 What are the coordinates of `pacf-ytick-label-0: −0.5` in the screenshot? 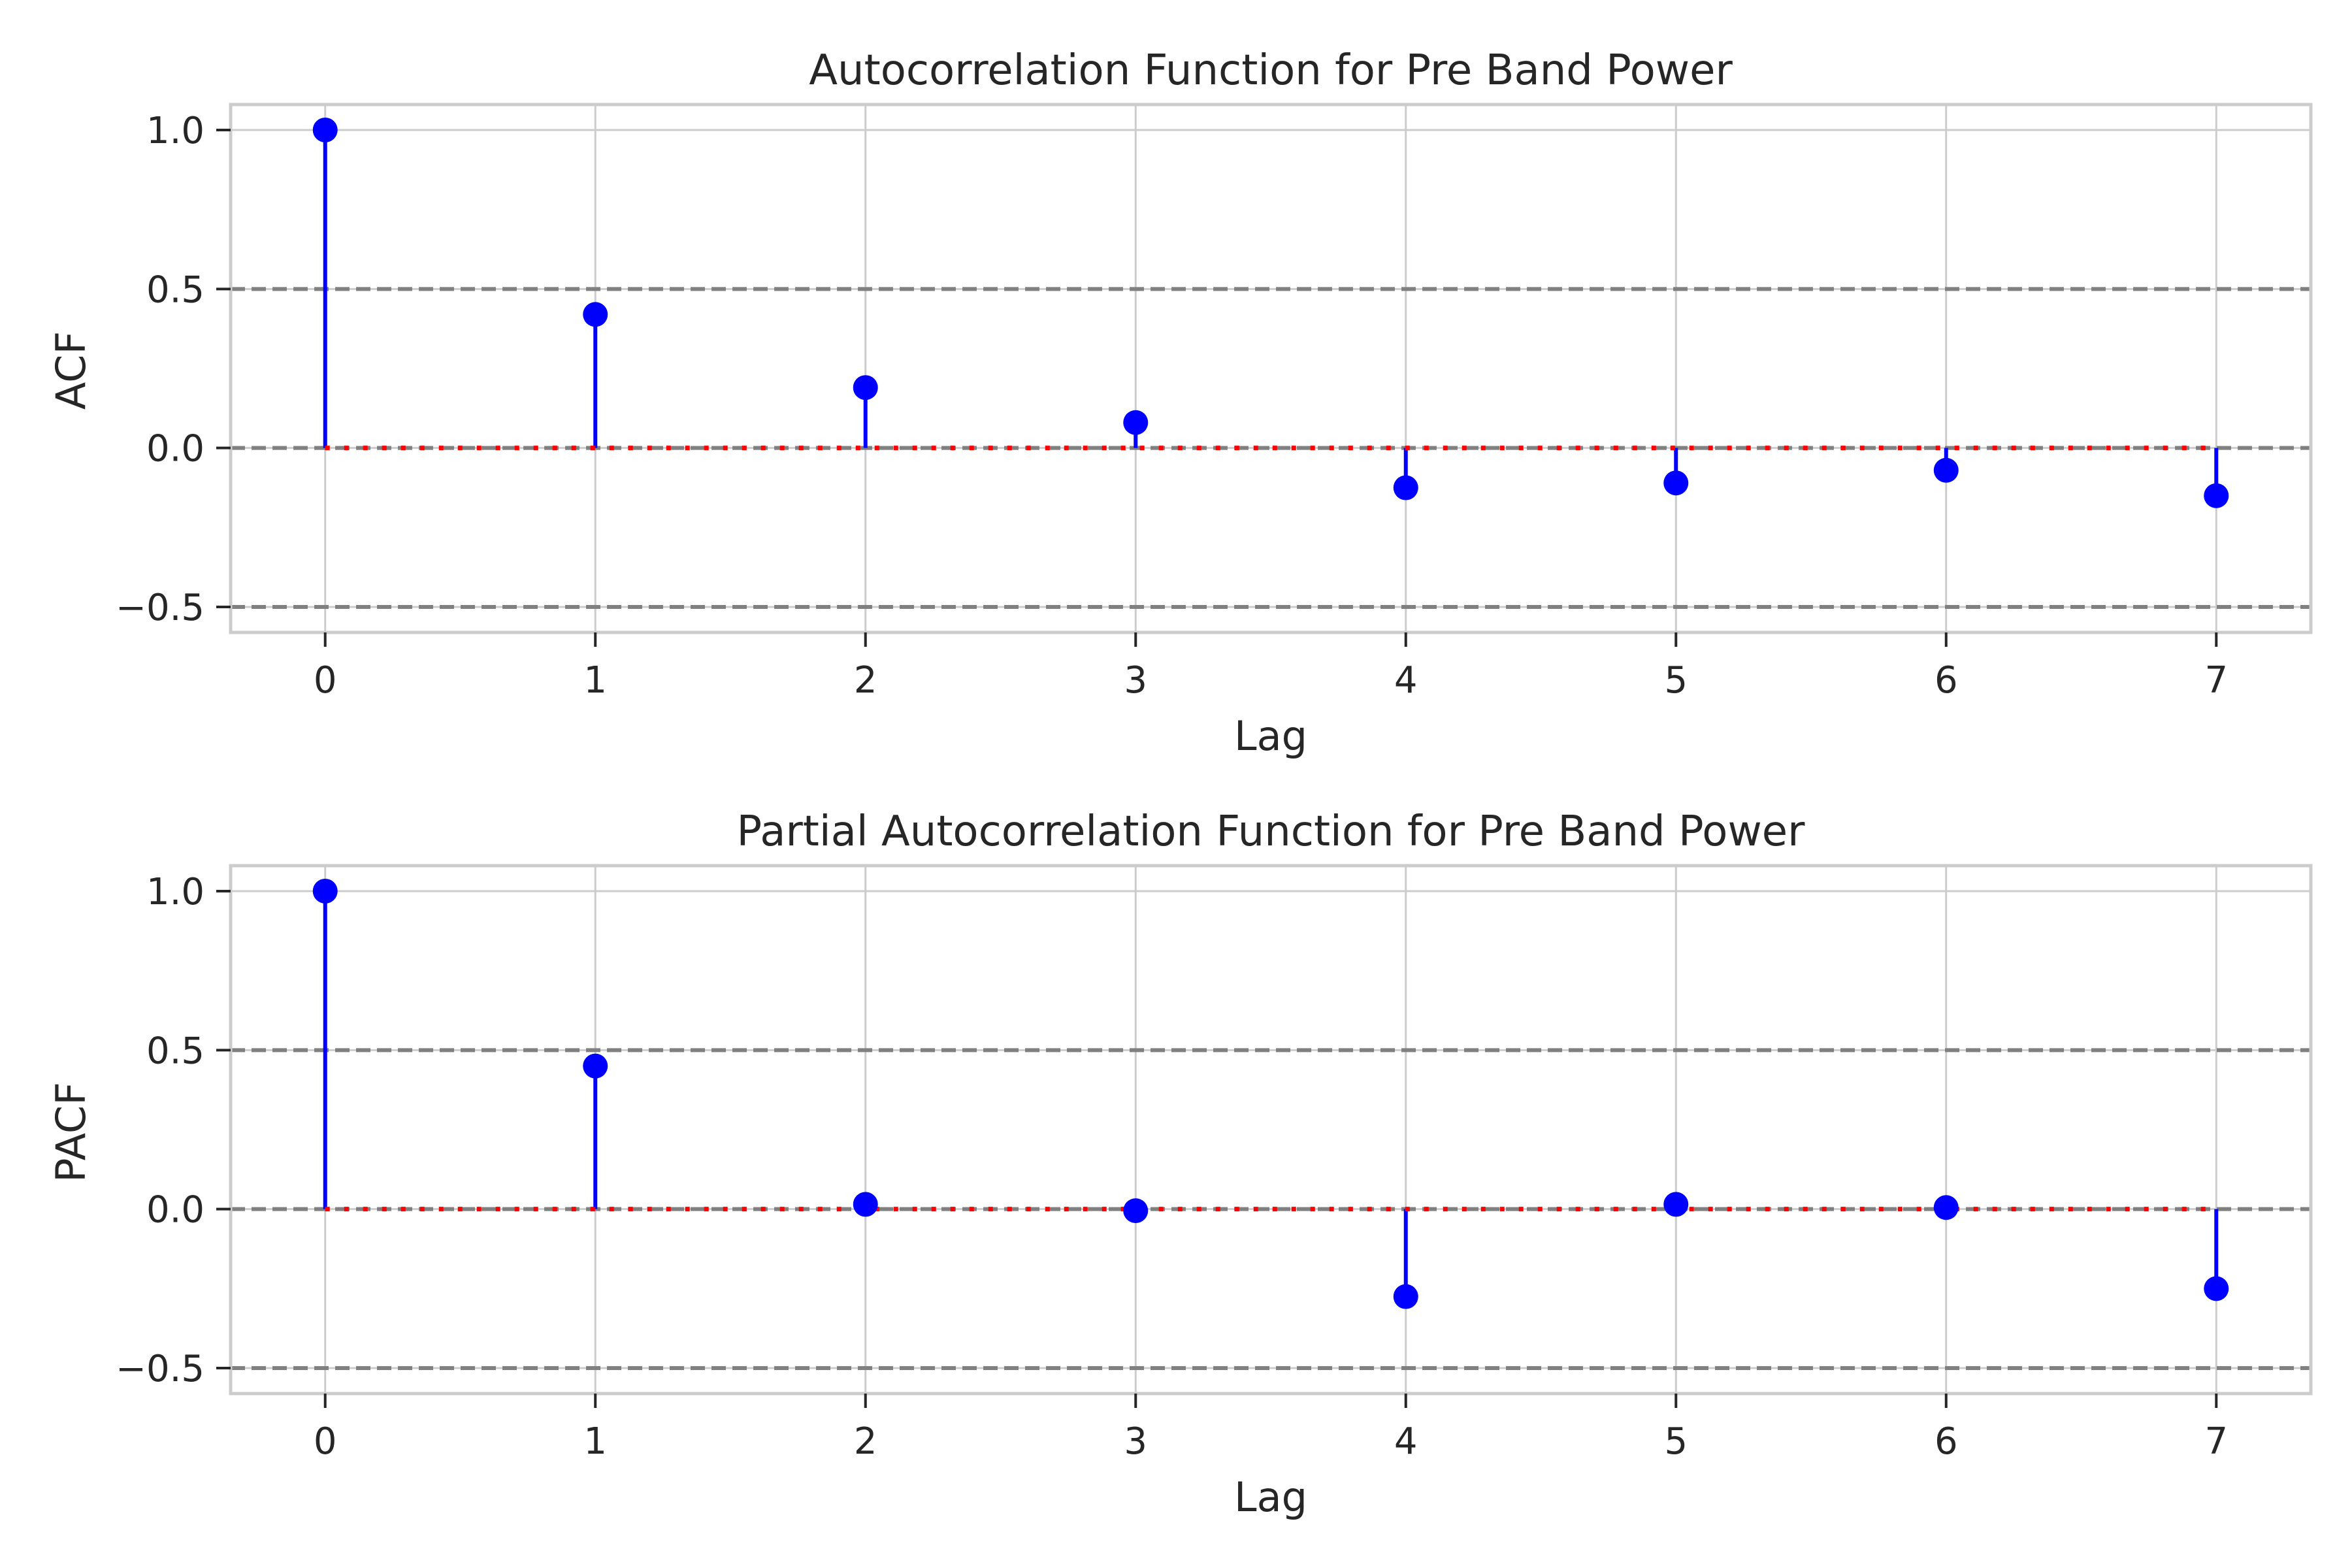 It's located at (160, 1369).